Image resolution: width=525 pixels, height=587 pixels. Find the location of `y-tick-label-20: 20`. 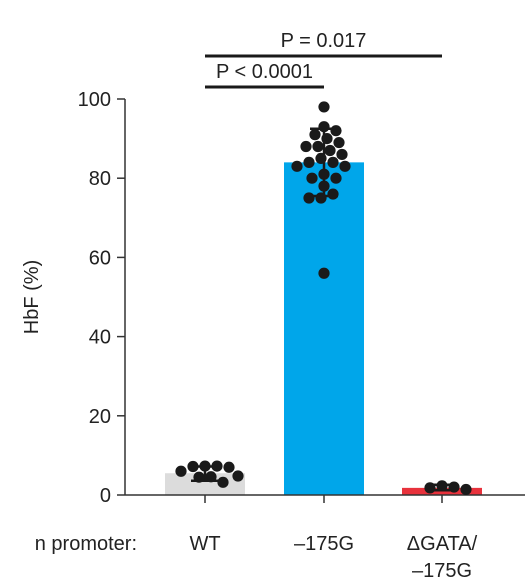

y-tick-label-20: 20 is located at coordinates (100, 417).